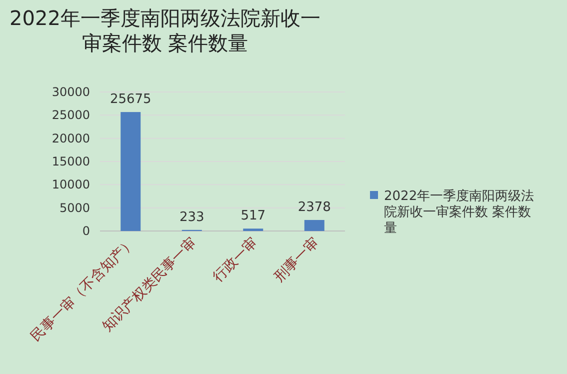 This screenshot has width=567, height=374. I want to click on legend: 2022年一季度南阳两级法院新收一审案件数 案件数量, so click(459, 212).